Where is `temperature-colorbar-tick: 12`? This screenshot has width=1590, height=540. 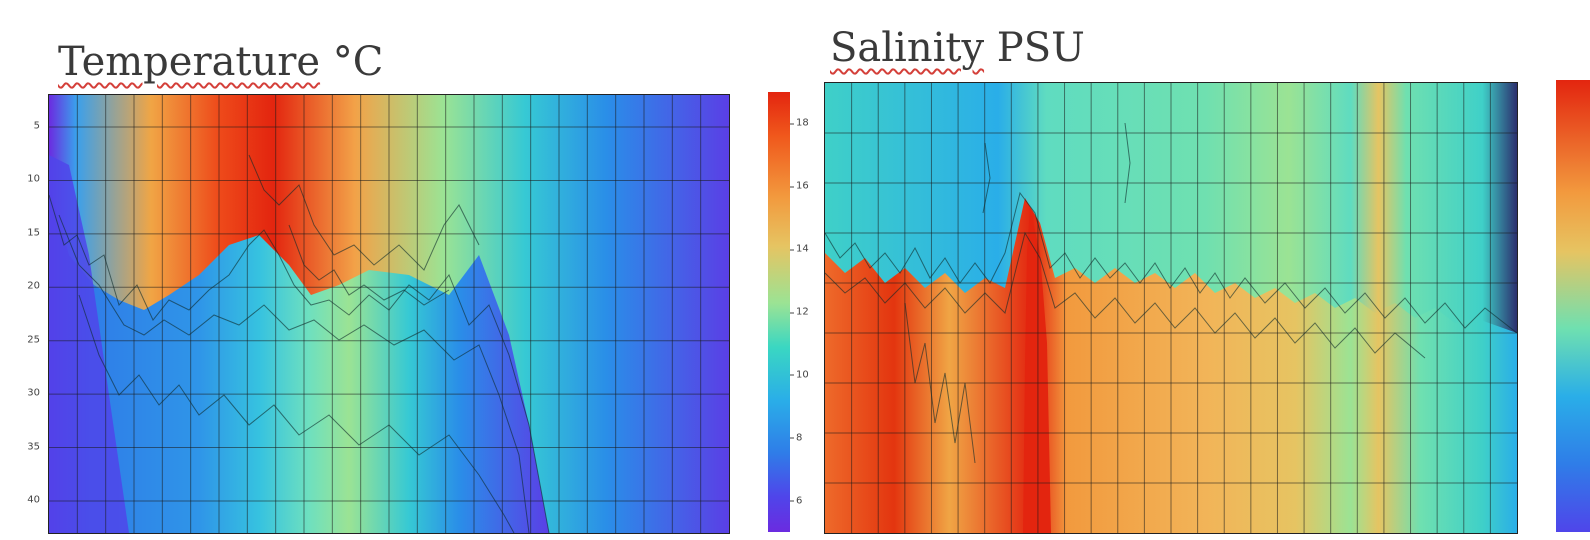
temperature-colorbar-tick: 12 is located at coordinates (799, 312).